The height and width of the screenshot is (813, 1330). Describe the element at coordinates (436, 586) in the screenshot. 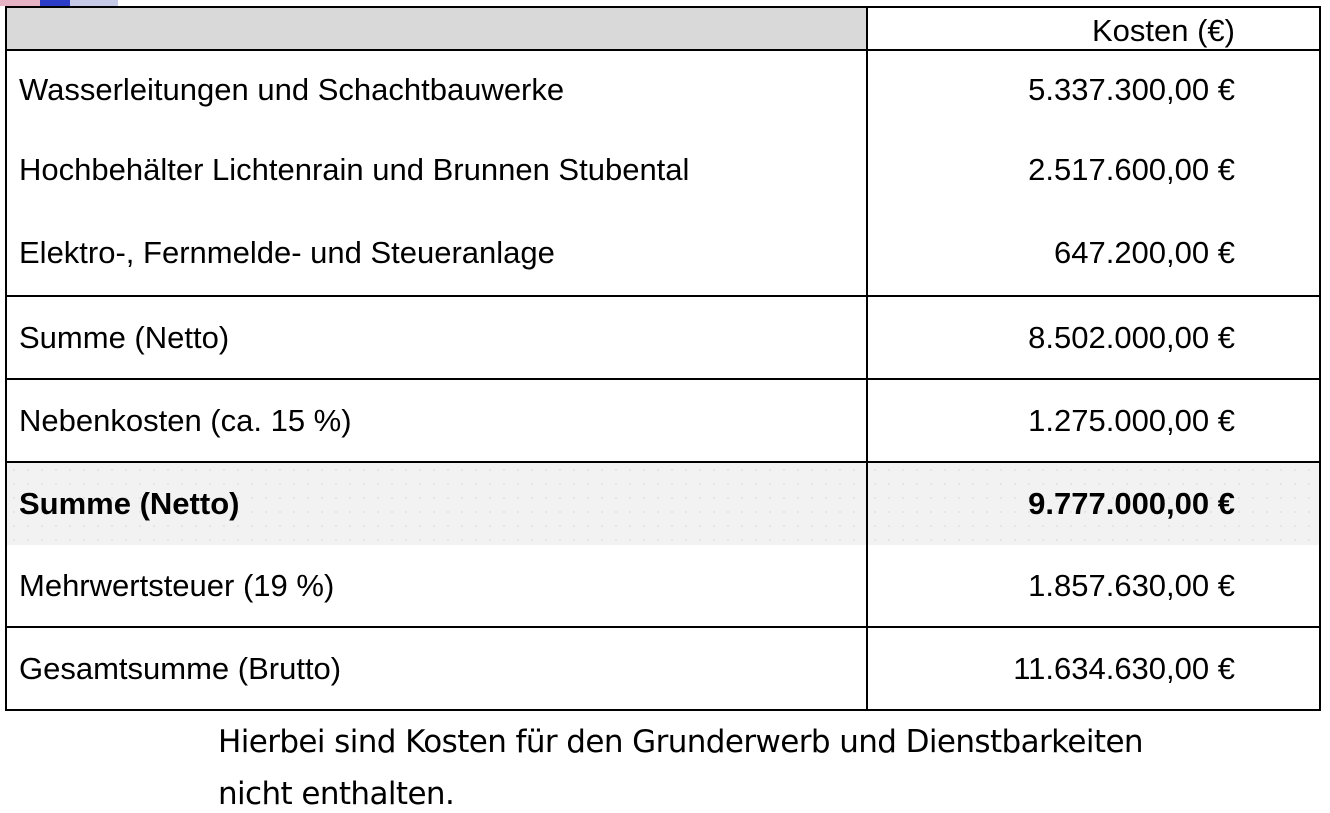

I see `row-label: Mehrwertsteuer (19 %)` at that location.